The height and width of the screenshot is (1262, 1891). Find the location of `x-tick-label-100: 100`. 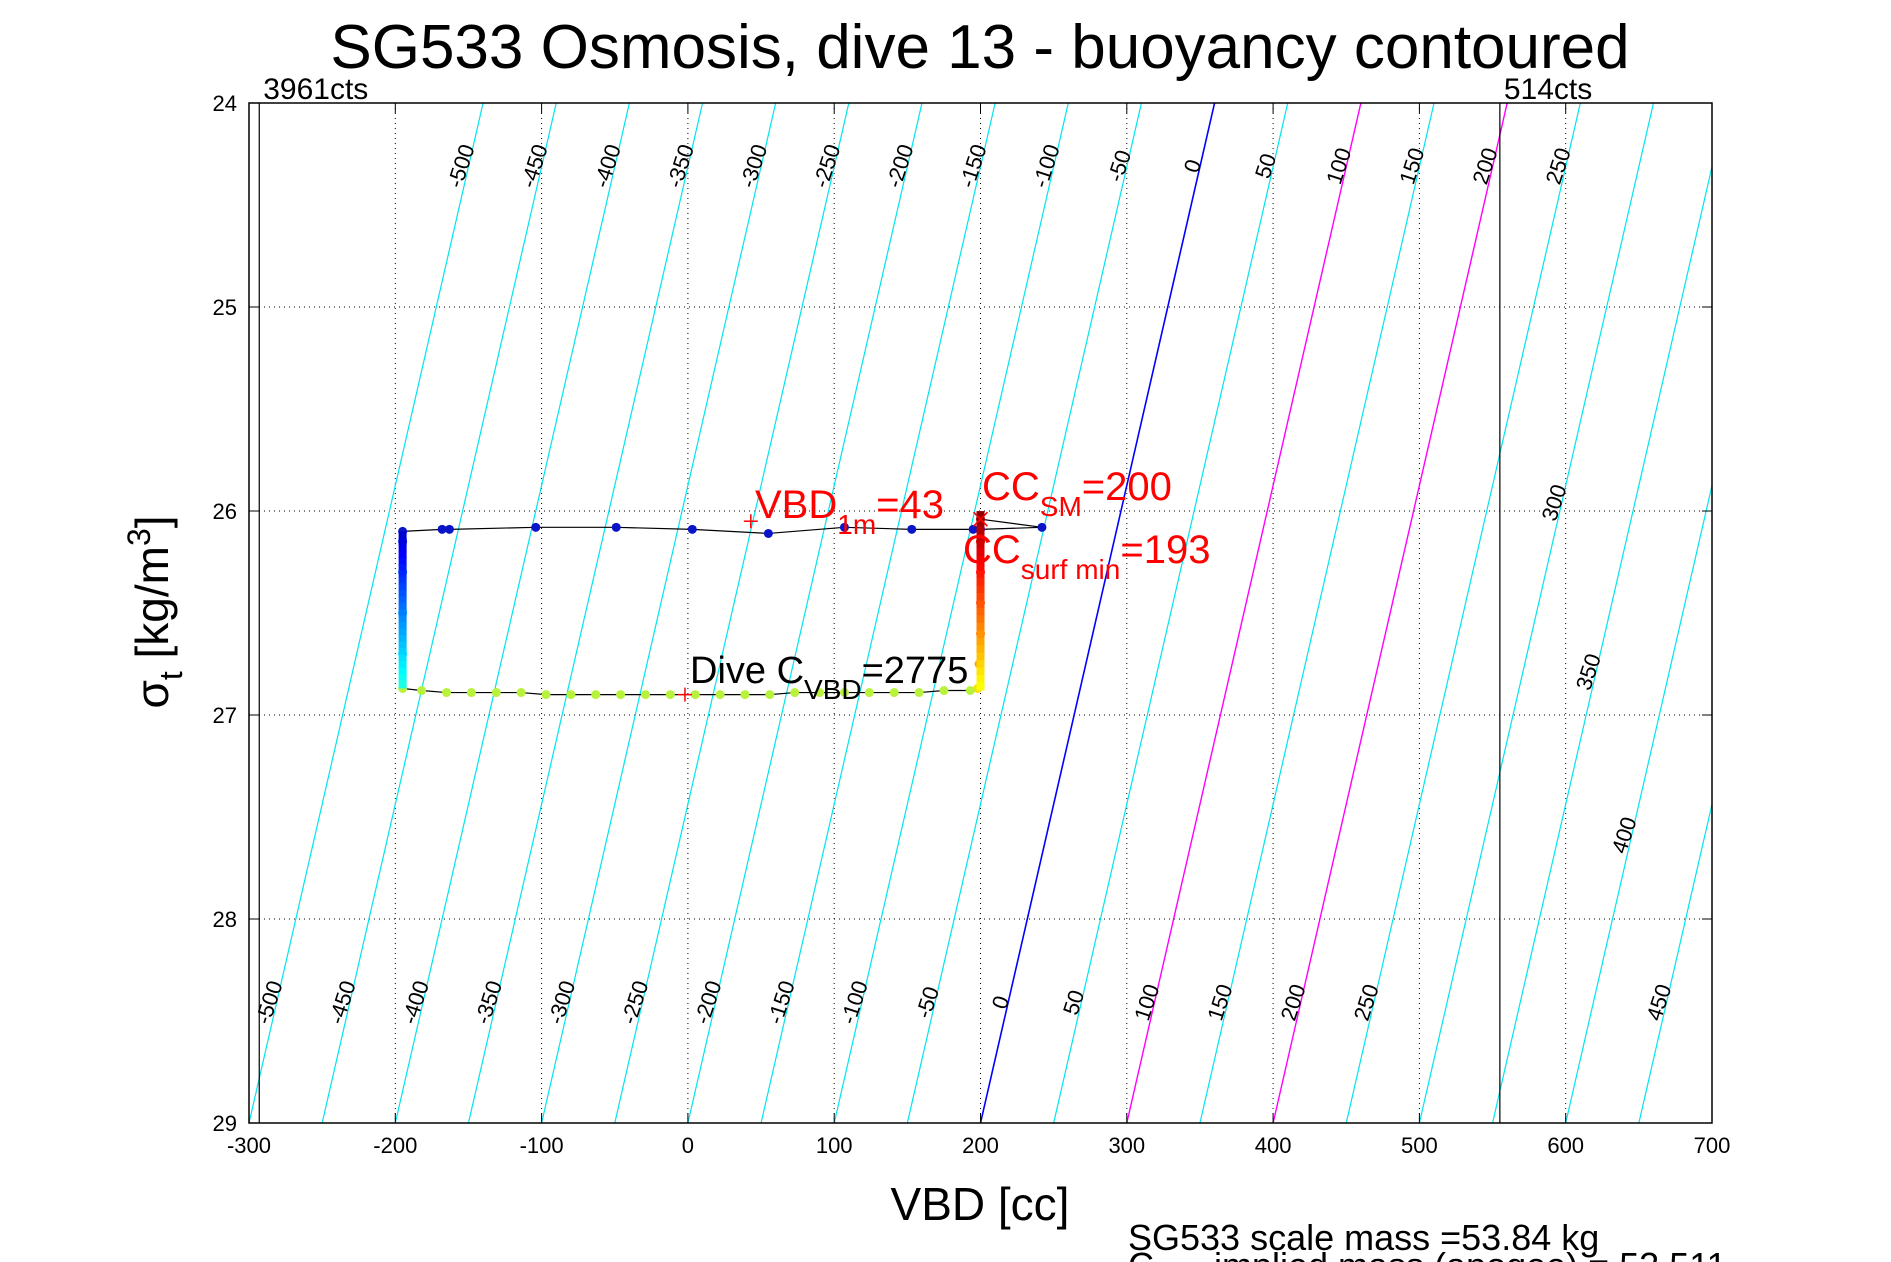

x-tick-label-100: 100 is located at coordinates (834, 1145).